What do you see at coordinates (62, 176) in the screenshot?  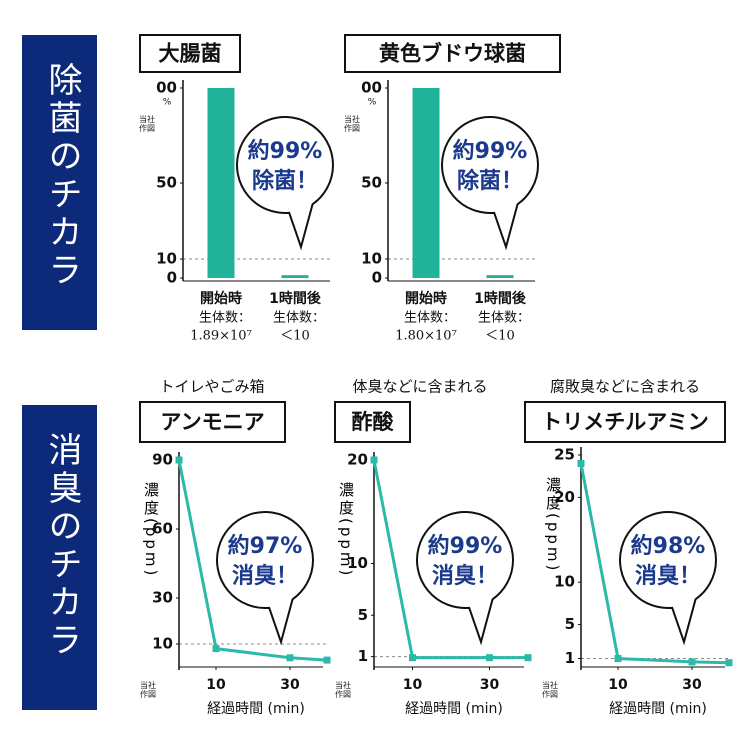 I see `section-title: 除菌のチカラ` at bounding box center [62, 176].